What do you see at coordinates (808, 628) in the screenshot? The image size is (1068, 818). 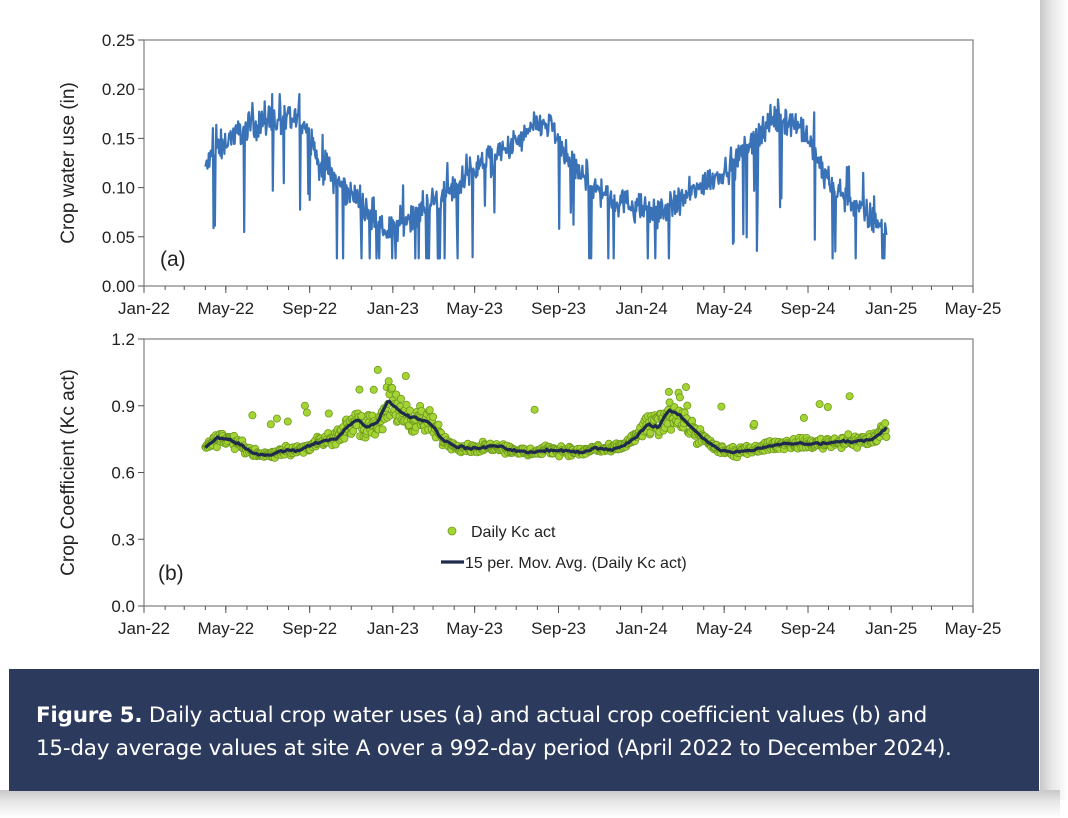 I see `panel-b-x-tick-label: Sep-24` at bounding box center [808, 628].